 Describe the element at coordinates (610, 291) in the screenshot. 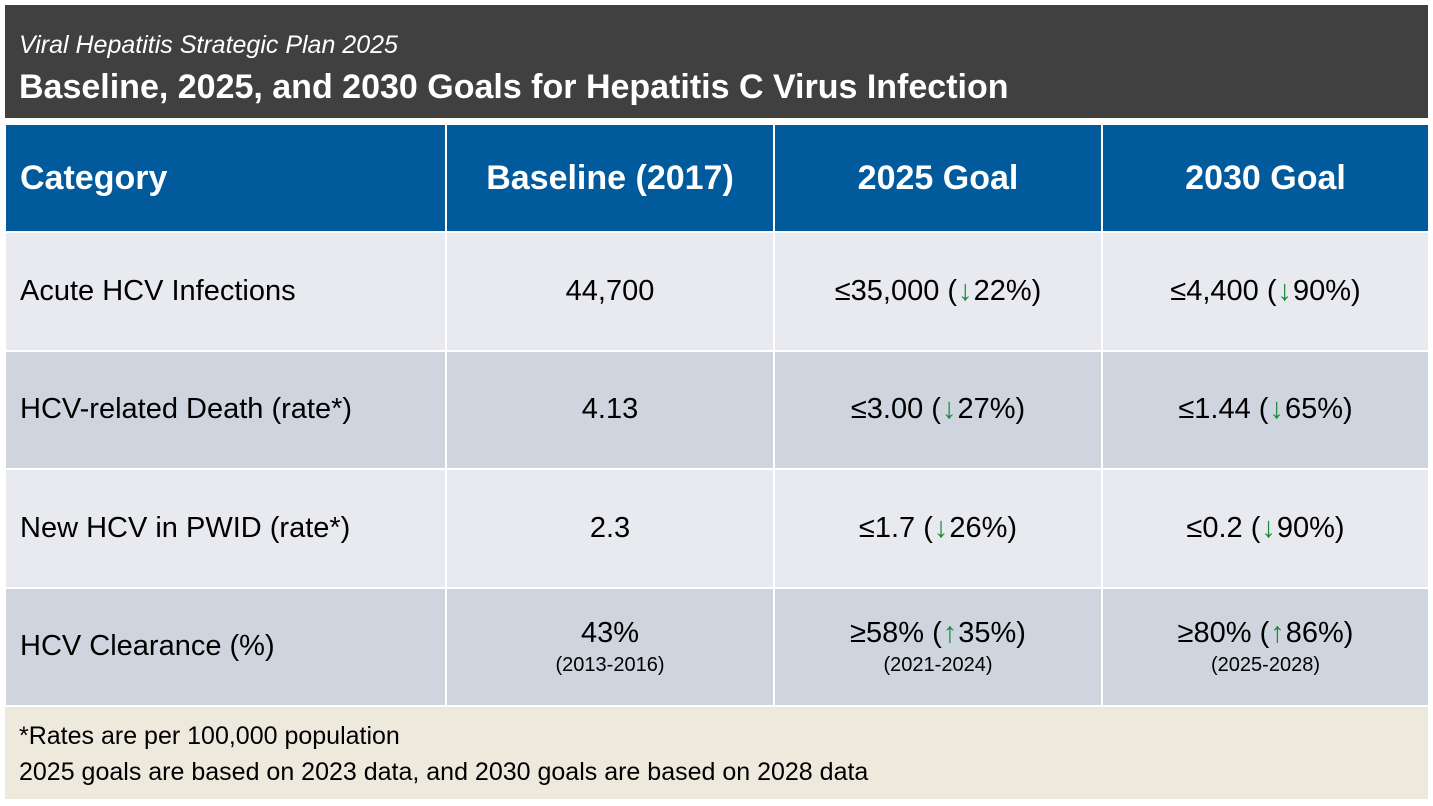

I see `baseline-cell: 44,700` at that location.